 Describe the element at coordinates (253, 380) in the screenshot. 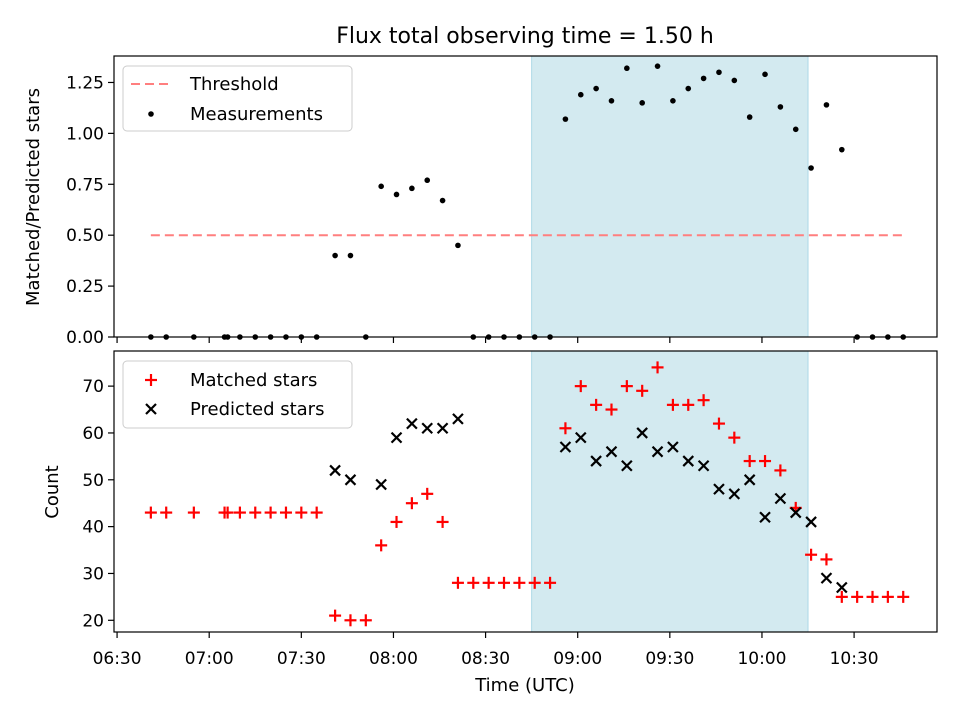

I see `legend-matched-label: Matched stars` at that location.